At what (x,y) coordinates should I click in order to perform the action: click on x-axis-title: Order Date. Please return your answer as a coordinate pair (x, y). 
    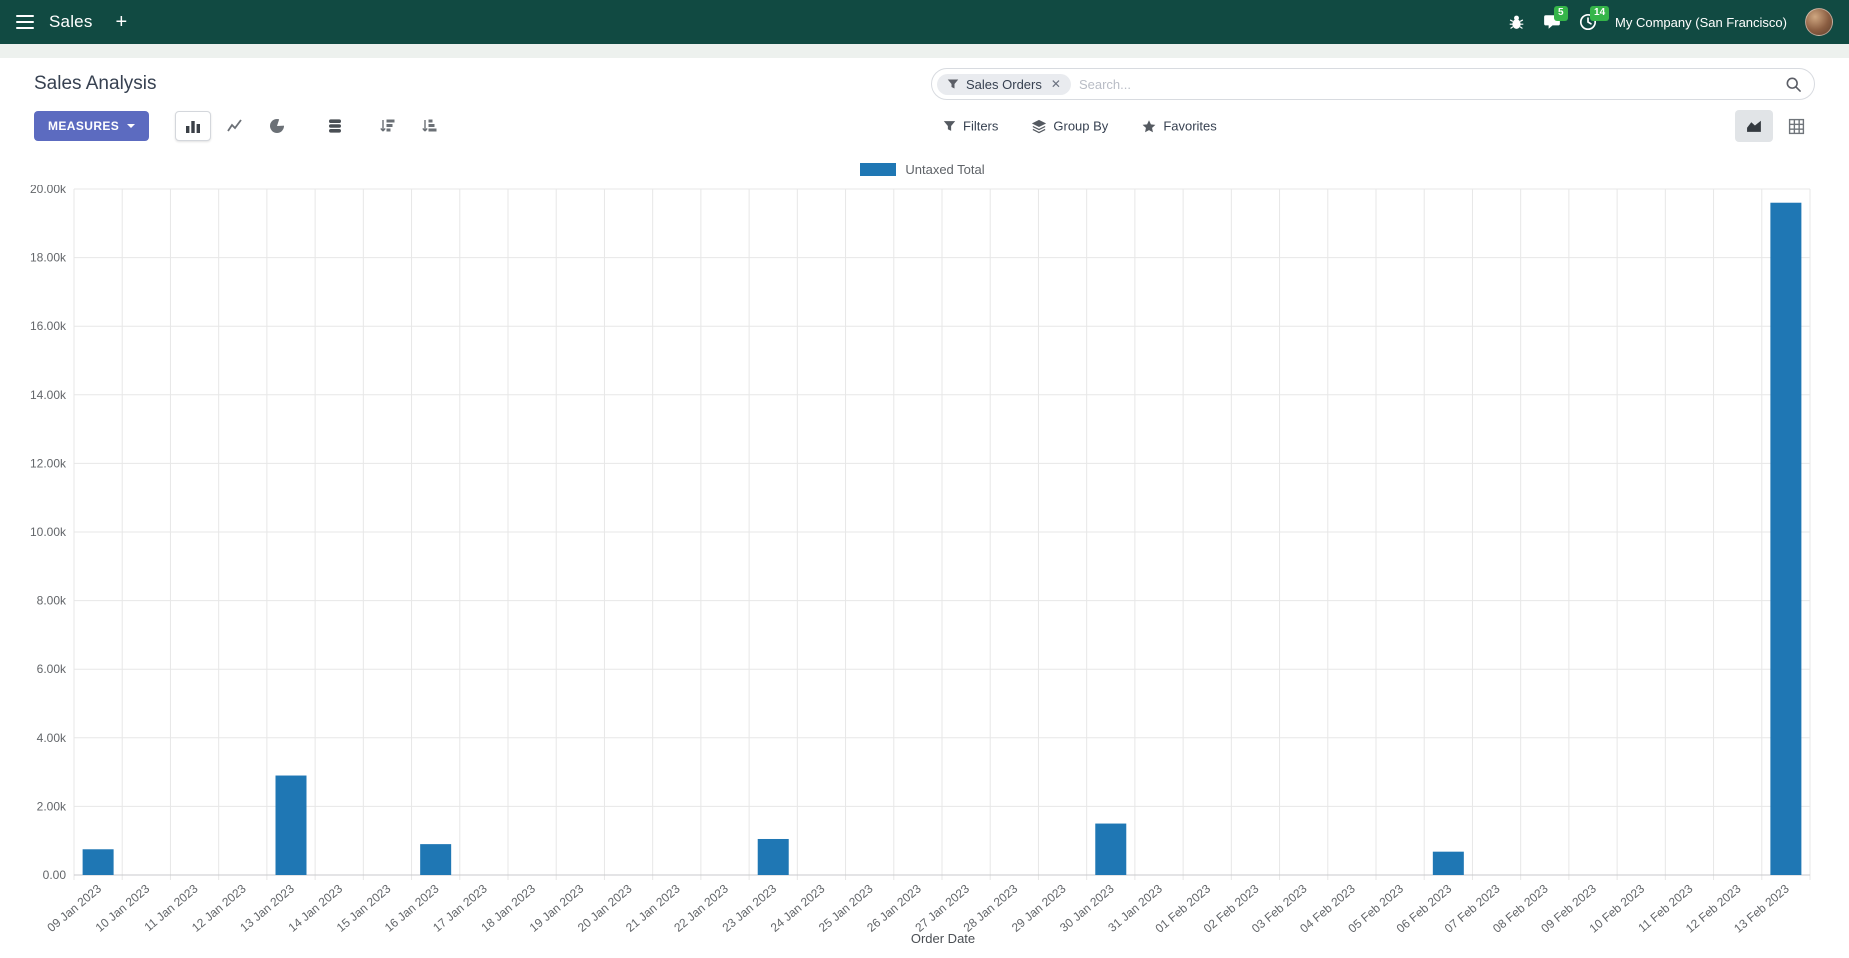
    Looking at the image, I should click on (943, 938).